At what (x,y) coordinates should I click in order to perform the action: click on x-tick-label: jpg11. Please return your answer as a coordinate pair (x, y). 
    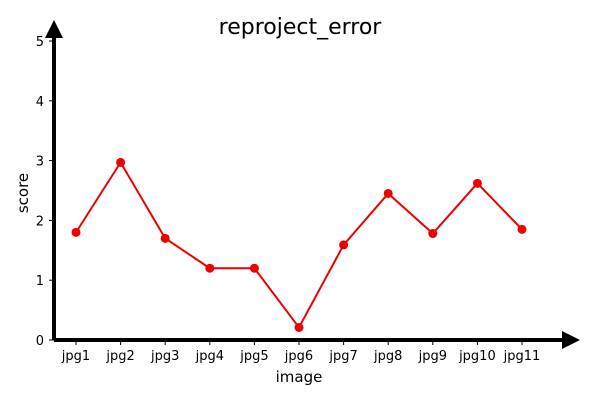
    Looking at the image, I should click on (522, 356).